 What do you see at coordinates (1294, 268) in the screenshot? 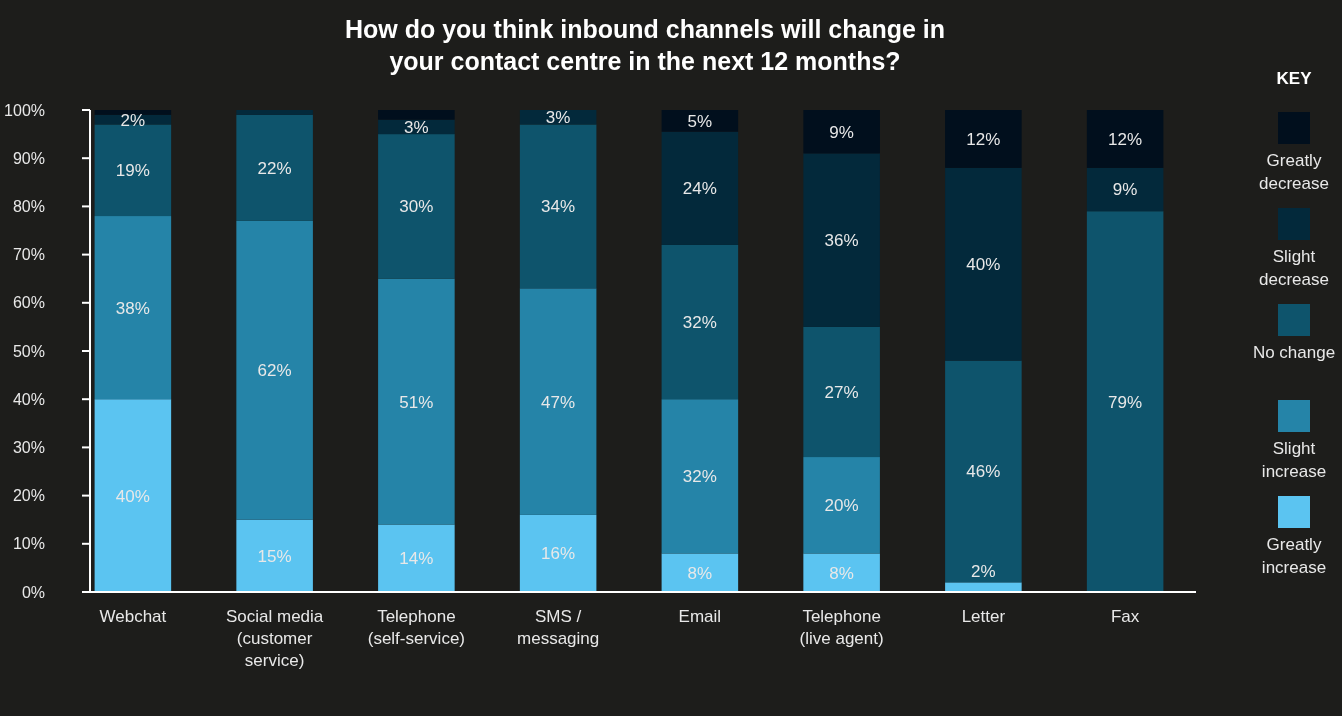
I see `legend-label: Slight decrease` at bounding box center [1294, 268].